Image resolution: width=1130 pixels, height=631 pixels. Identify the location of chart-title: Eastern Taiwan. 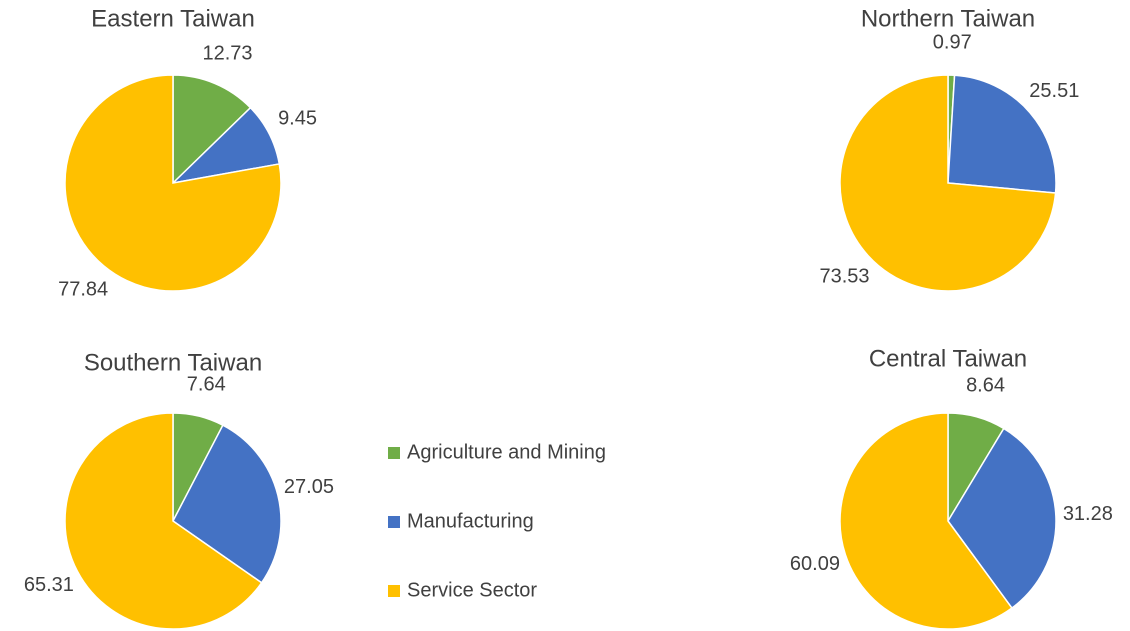
(173, 18).